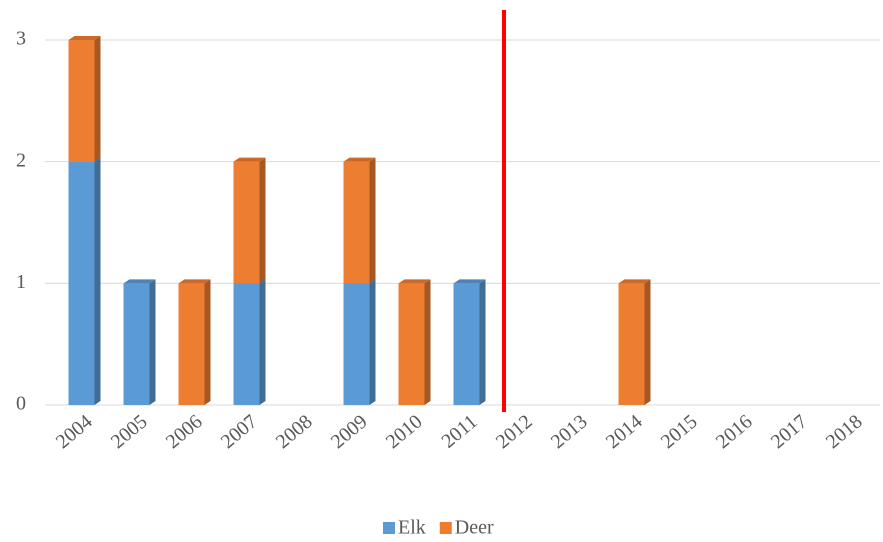  What do you see at coordinates (569, 431) in the screenshot?
I see `x-tick-label: 2013` at bounding box center [569, 431].